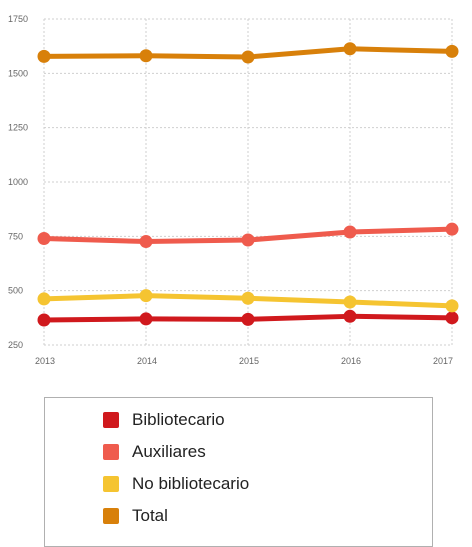  What do you see at coordinates (15, 236) in the screenshot?
I see `y-tick-label: 750` at bounding box center [15, 236].